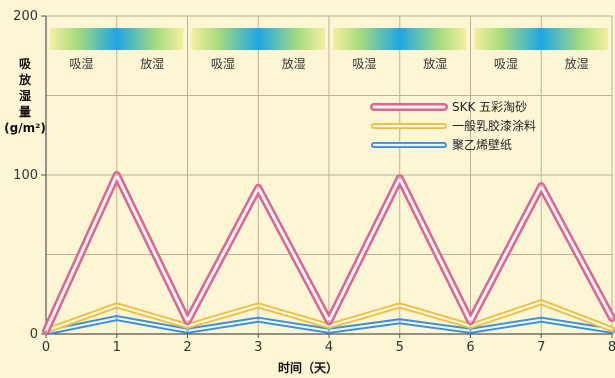 This screenshot has height=378, width=615. I want to click on y-axis-title-char-1: 吸, so click(25, 64).